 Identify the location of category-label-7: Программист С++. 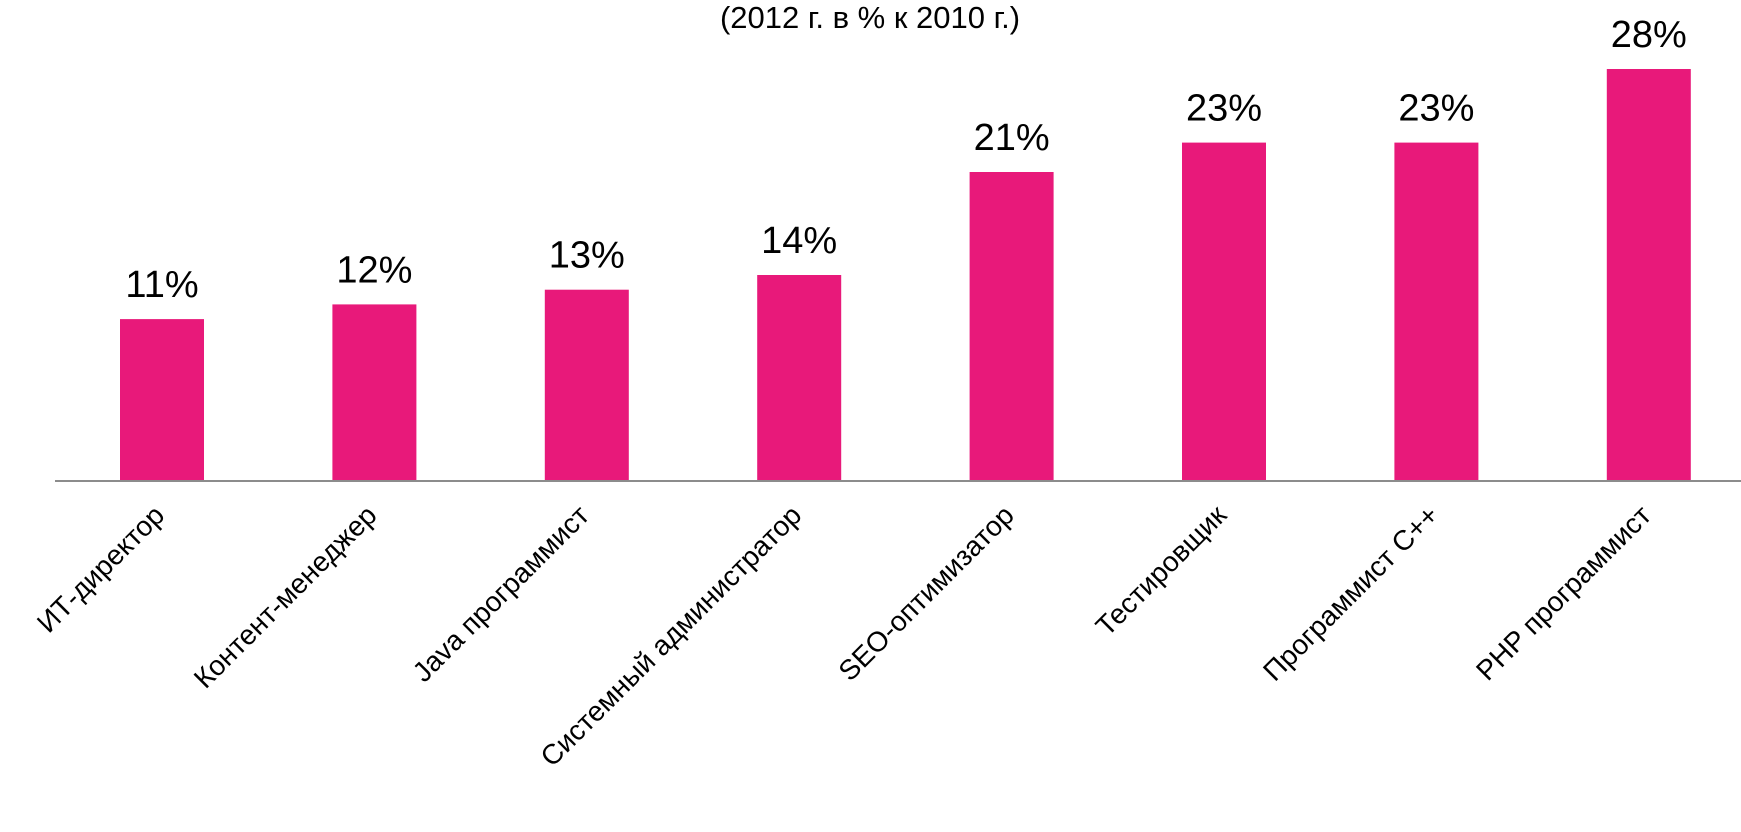
(1351, 593).